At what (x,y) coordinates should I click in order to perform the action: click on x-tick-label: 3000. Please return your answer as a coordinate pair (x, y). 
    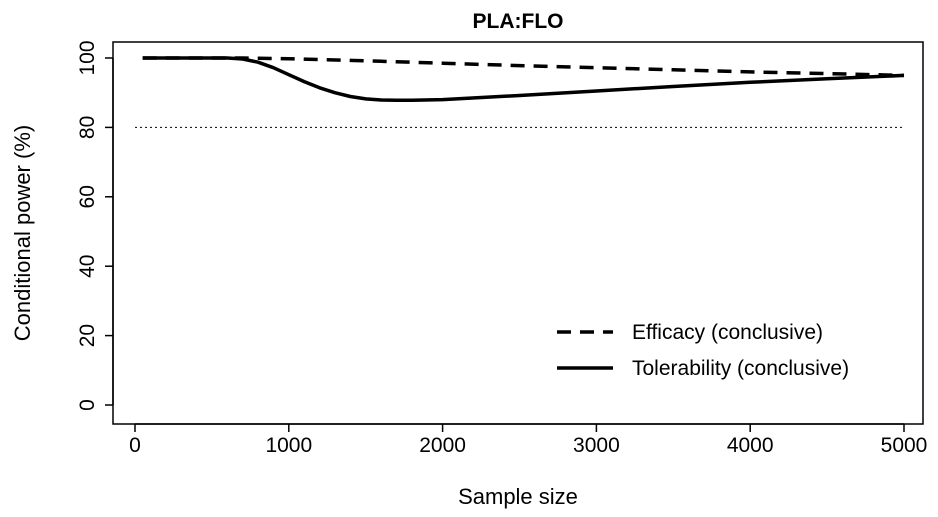
    Looking at the image, I should click on (596, 445).